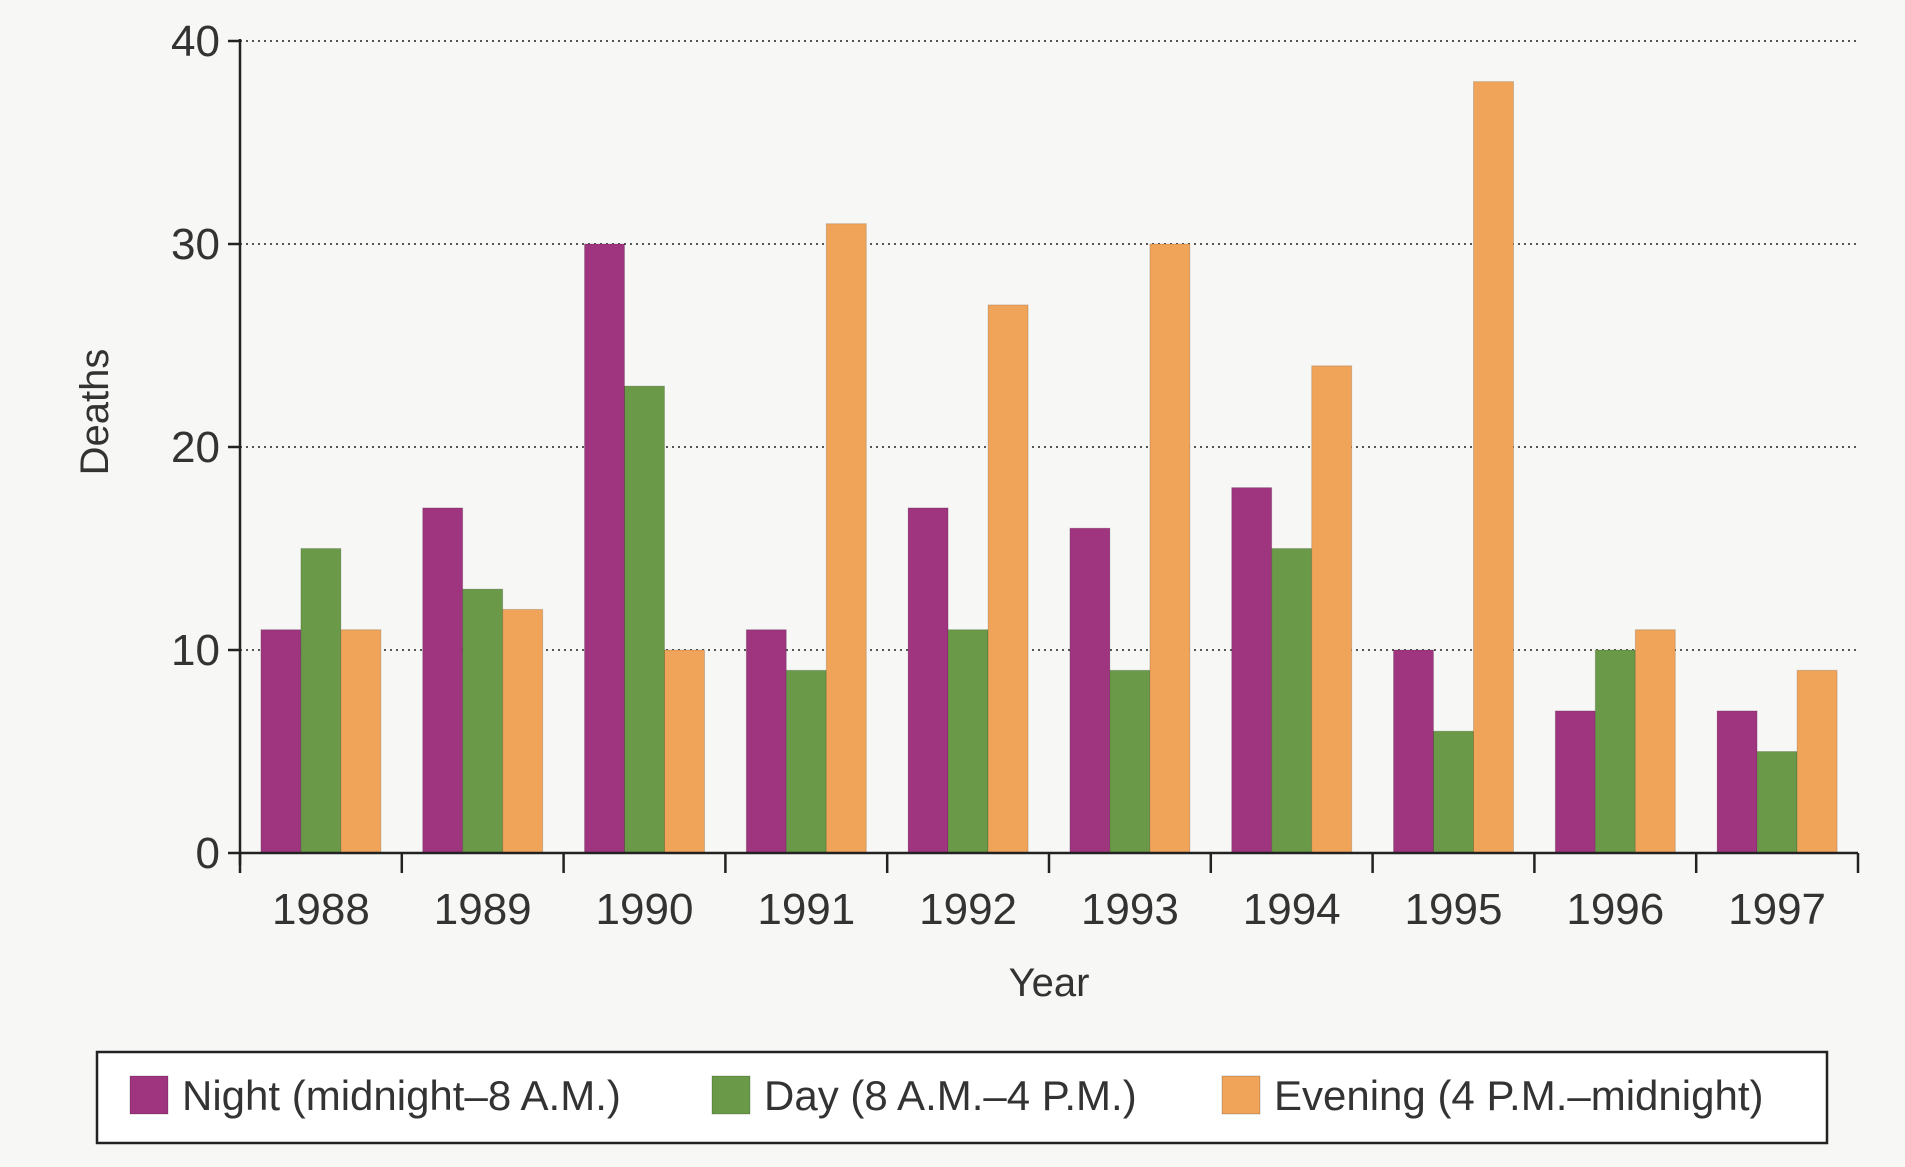  I want to click on y-axis-label: Deaths, so click(95, 412).